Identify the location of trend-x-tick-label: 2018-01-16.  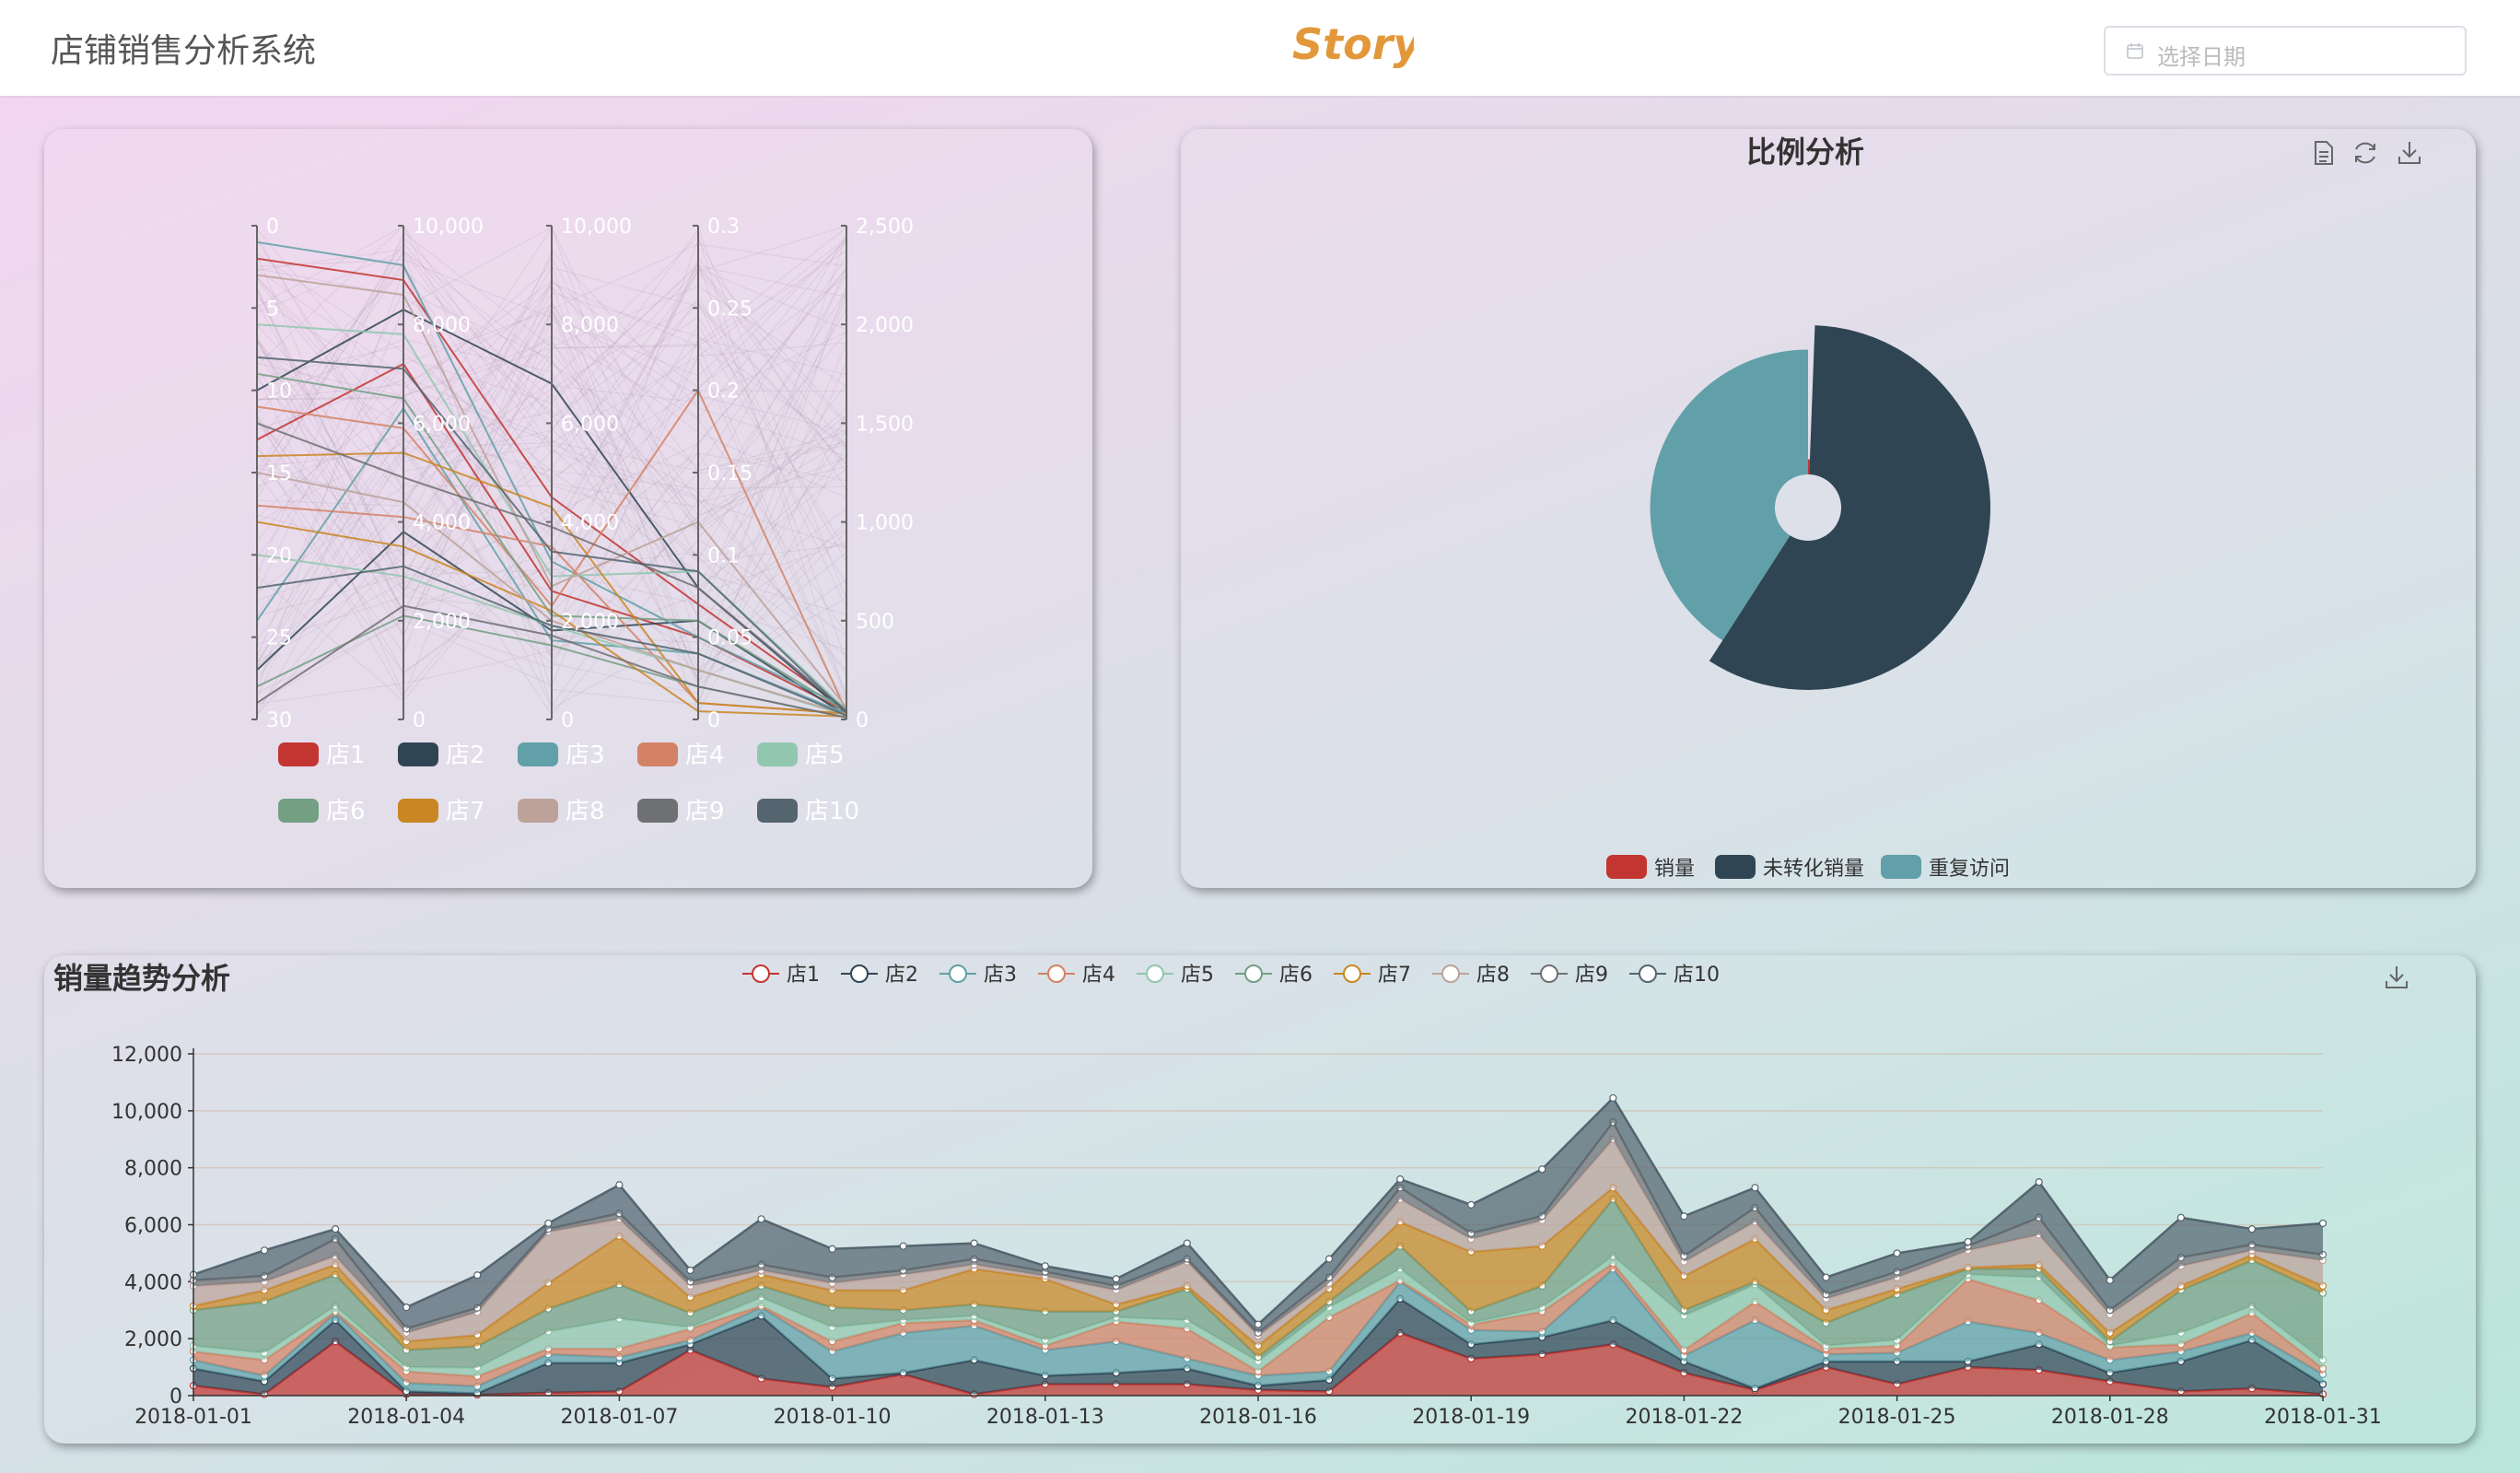
(1258, 1417).